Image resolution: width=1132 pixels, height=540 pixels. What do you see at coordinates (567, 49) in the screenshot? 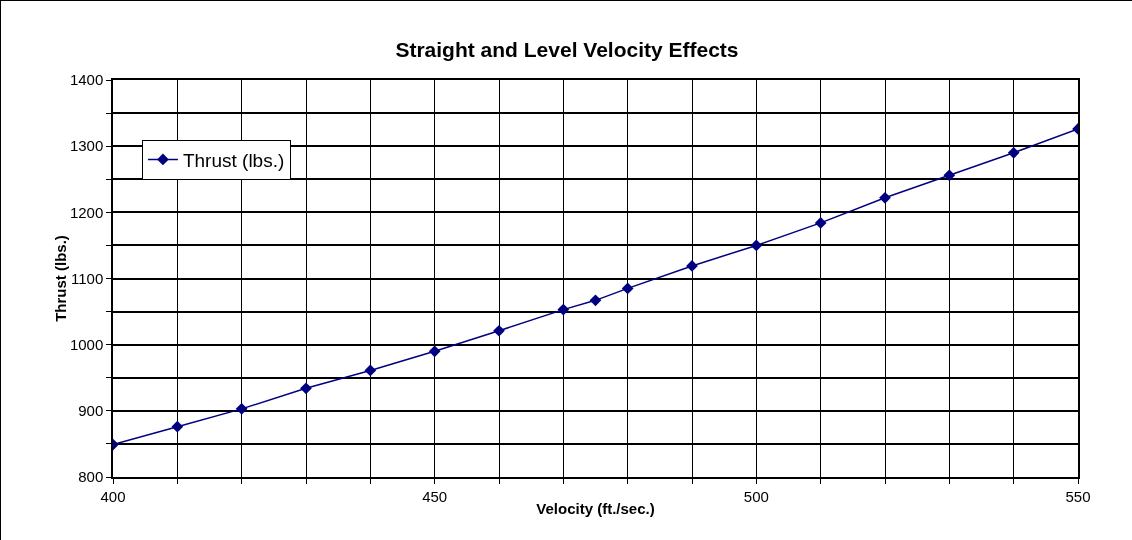
I see `chart-title: Straight and Level Velocity Effects` at bounding box center [567, 49].